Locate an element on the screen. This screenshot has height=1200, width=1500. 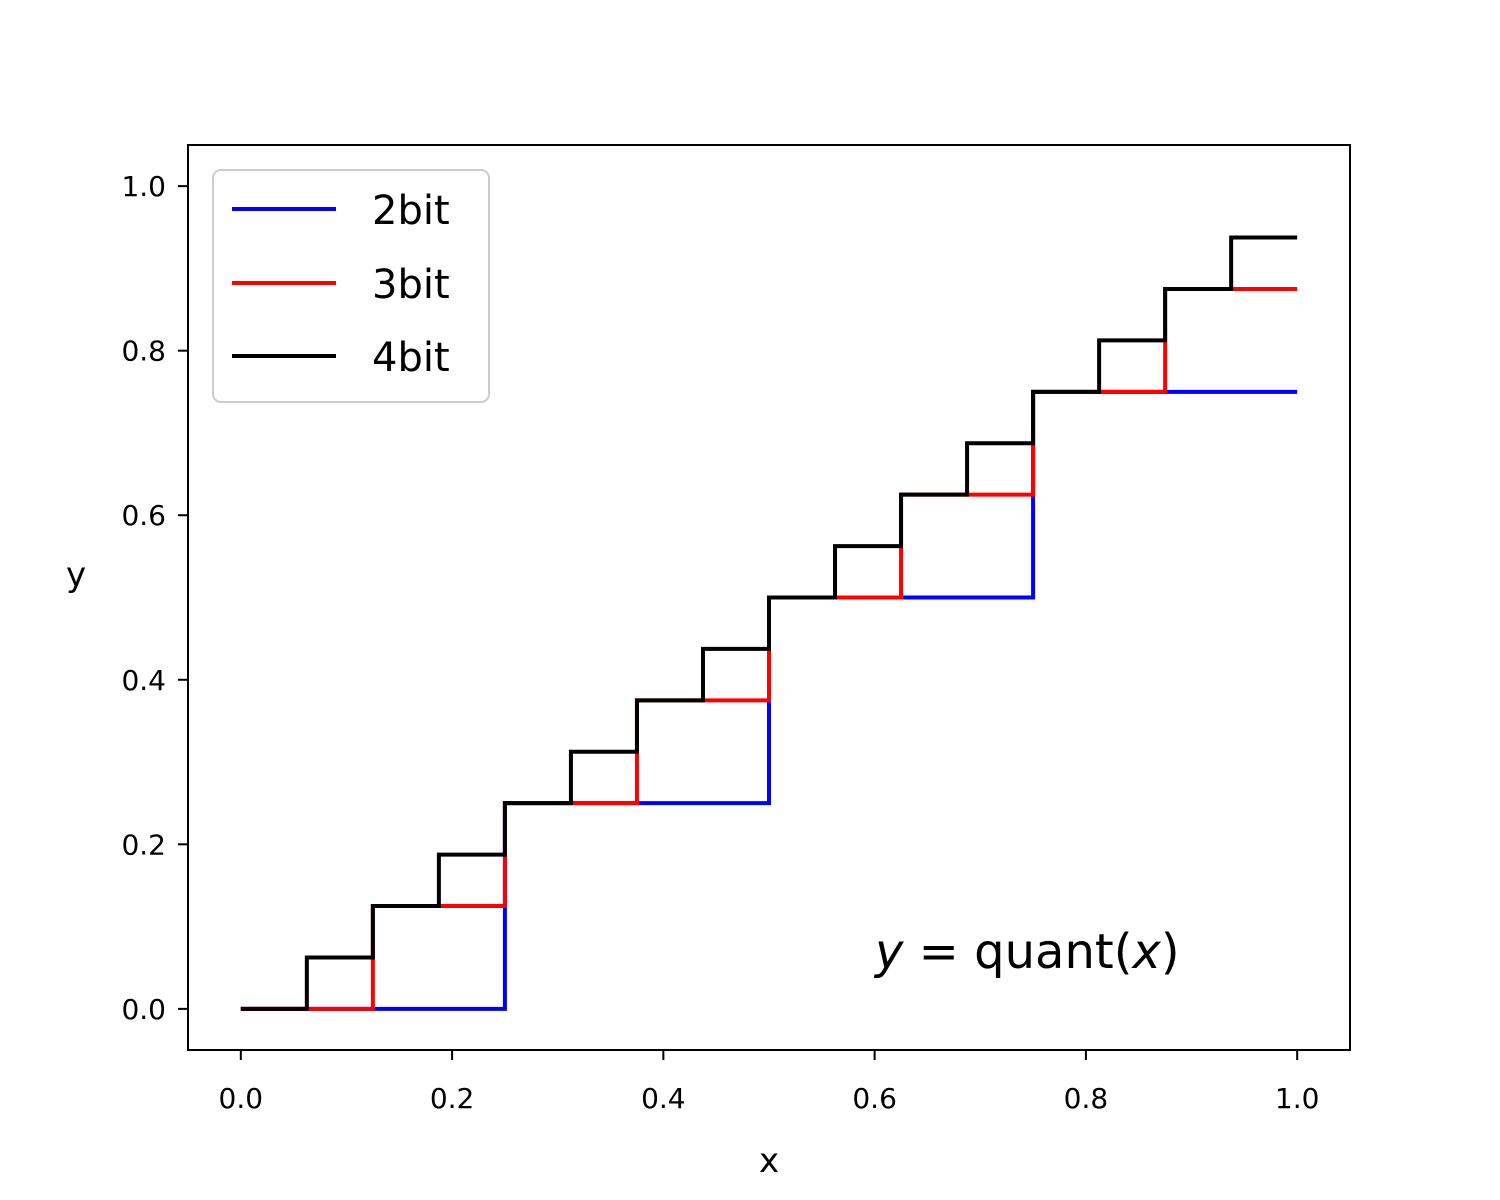
x-tick-label: 0.2 is located at coordinates (452, 1098).